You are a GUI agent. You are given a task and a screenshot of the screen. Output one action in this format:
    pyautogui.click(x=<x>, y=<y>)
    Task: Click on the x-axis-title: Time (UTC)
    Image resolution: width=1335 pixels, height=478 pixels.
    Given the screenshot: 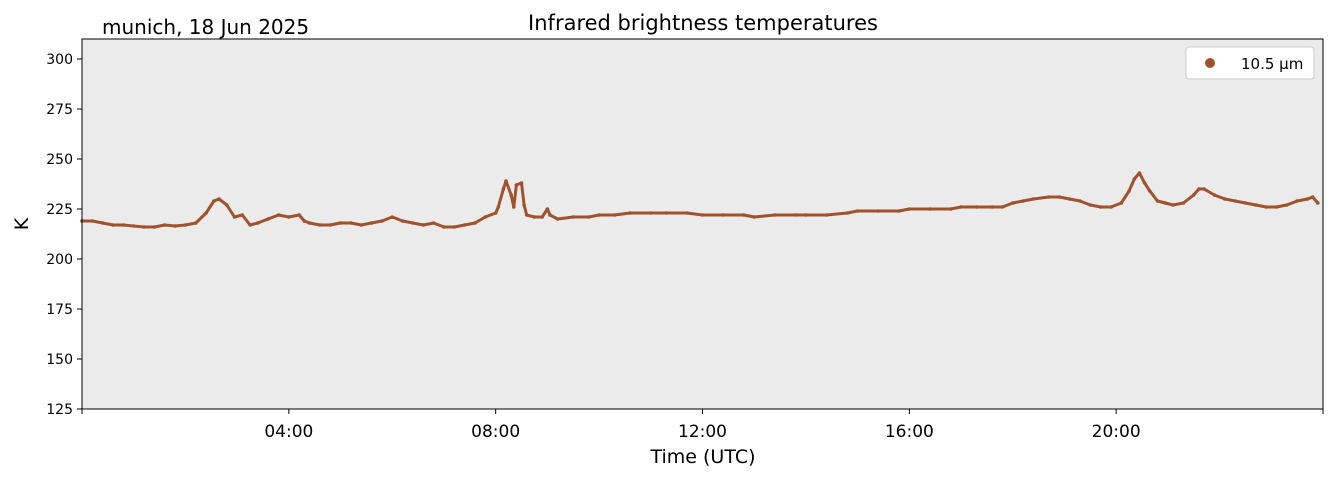 What is the action you would take?
    pyautogui.click(x=702, y=457)
    